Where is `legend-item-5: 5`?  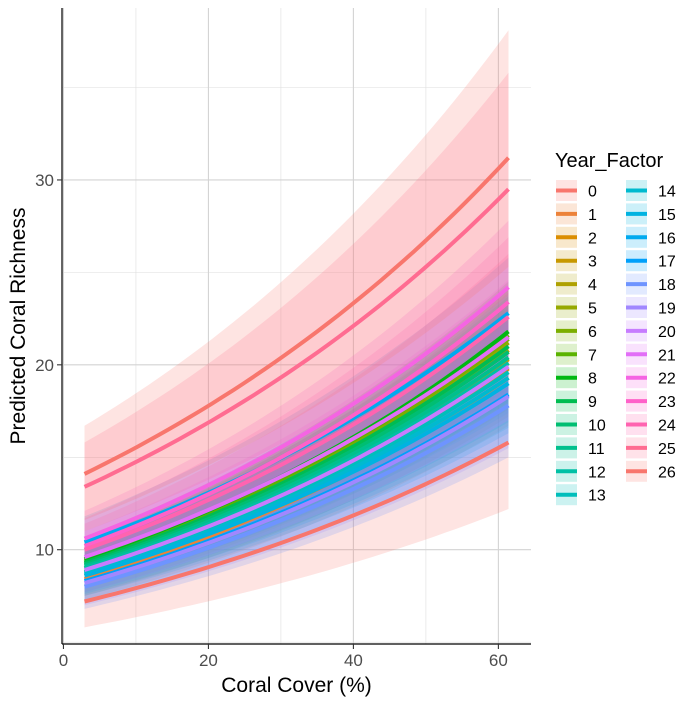
legend-item-5: 5 is located at coordinates (576, 307).